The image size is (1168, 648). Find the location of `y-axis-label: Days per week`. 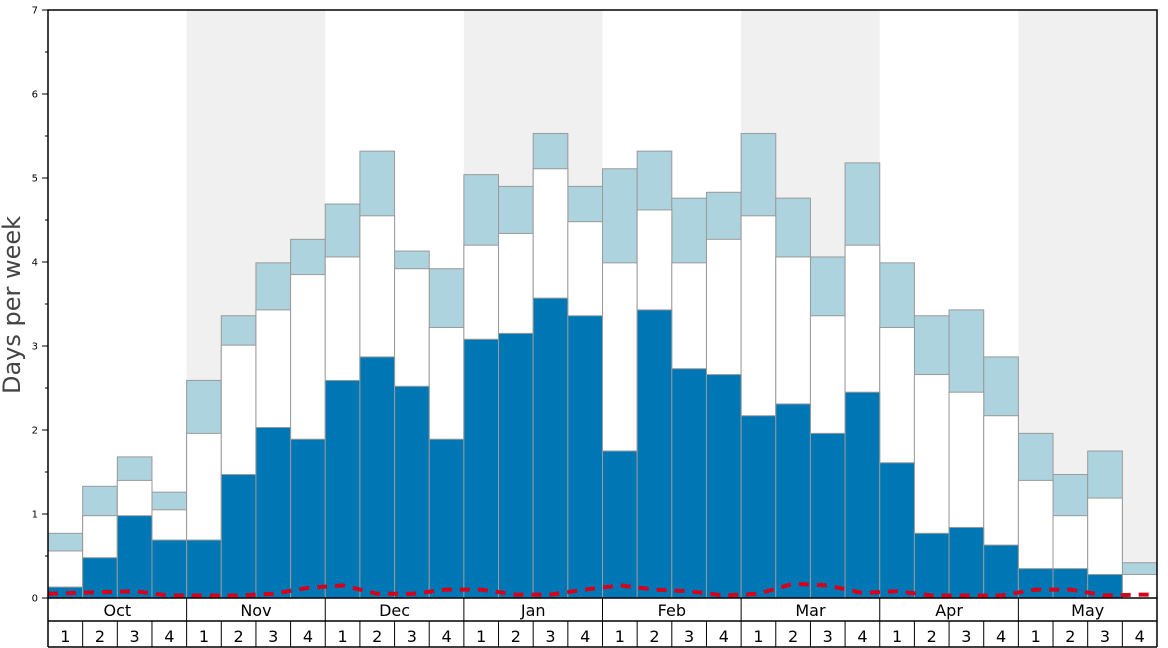

y-axis-label: Days per week is located at coordinates (13, 305).